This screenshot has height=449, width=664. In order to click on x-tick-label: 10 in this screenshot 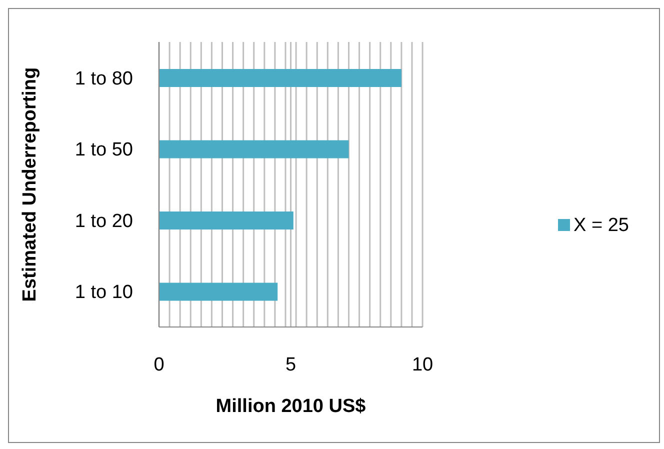, I will do `click(423, 365)`.